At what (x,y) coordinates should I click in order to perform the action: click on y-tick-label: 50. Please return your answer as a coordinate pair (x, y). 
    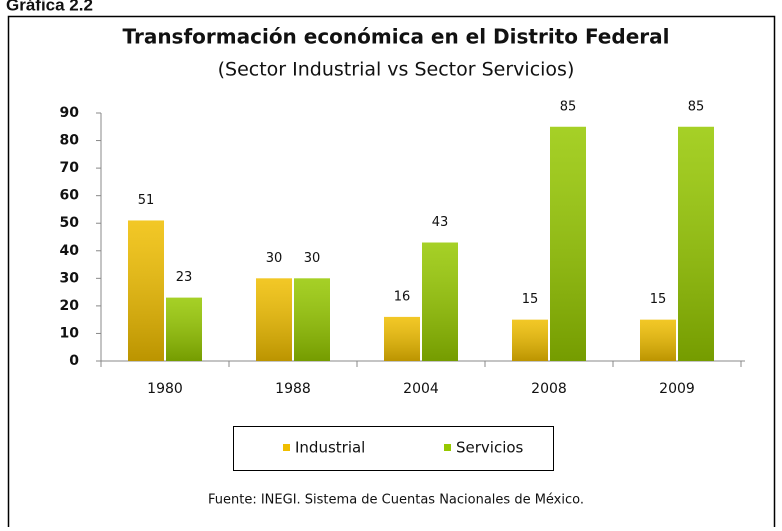
    Looking at the image, I should click on (70, 223).